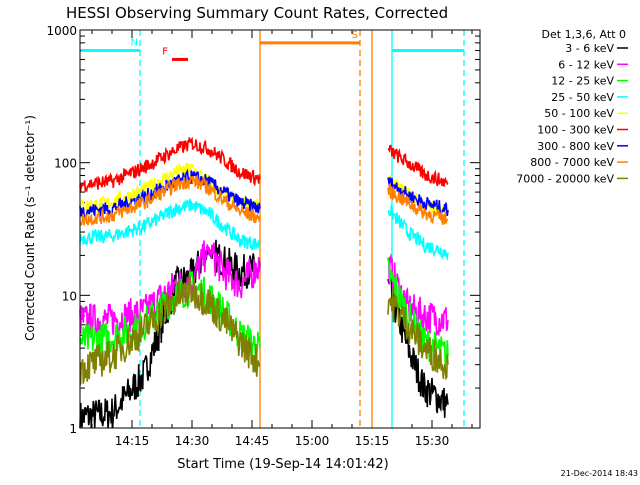 This screenshot has width=640, height=485. What do you see at coordinates (579, 113) in the screenshot?
I see `legend-item-label: 50 - 100 keV` at bounding box center [579, 113].